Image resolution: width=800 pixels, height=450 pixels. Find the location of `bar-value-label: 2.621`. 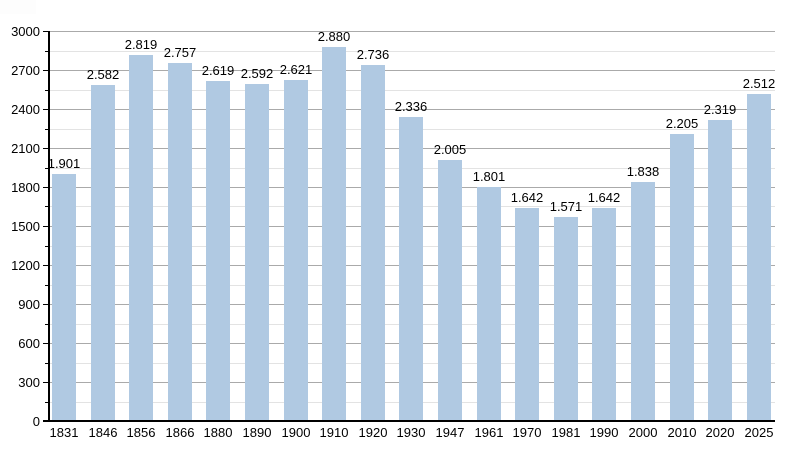

bar-value-label: 2.621 is located at coordinates (296, 69).